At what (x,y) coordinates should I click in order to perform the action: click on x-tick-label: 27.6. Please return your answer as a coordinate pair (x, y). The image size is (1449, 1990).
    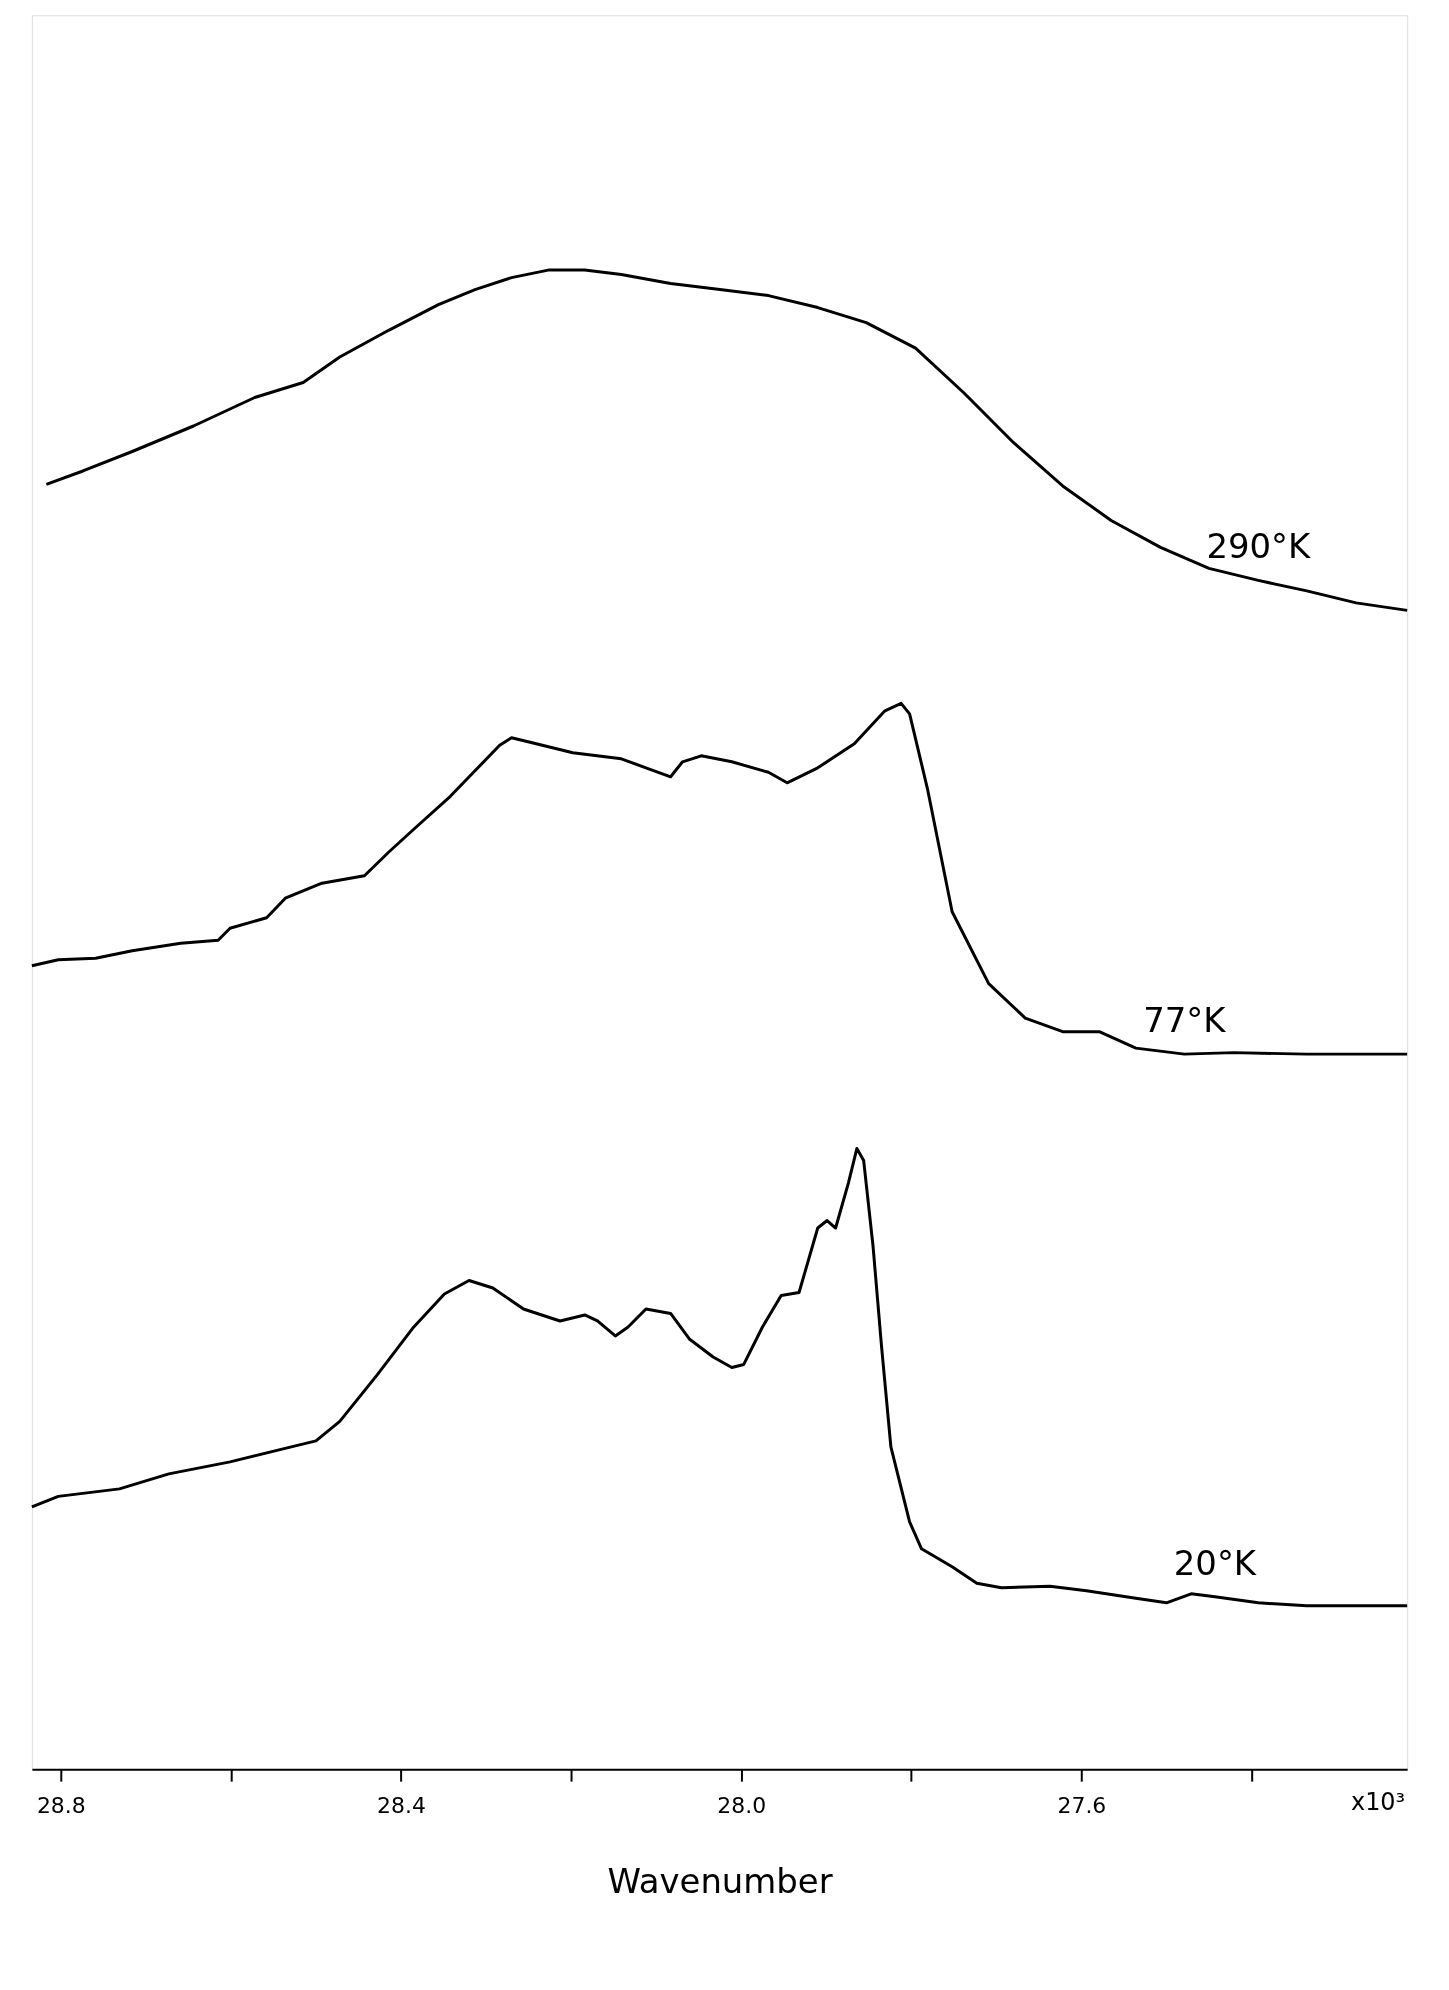
    Looking at the image, I should click on (1082, 1805).